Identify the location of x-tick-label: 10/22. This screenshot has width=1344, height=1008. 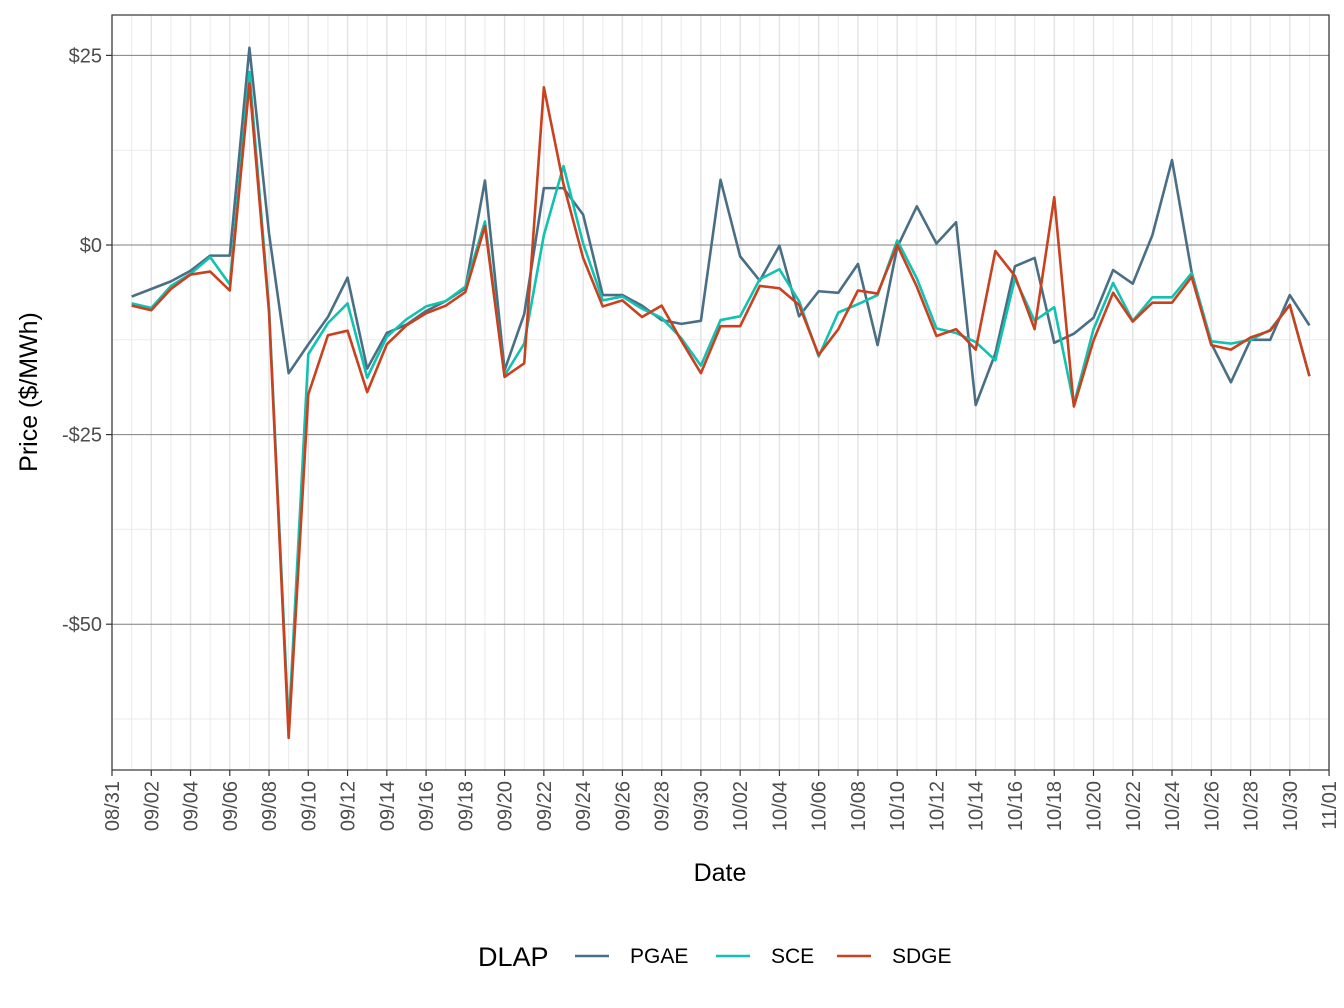
(1134, 806).